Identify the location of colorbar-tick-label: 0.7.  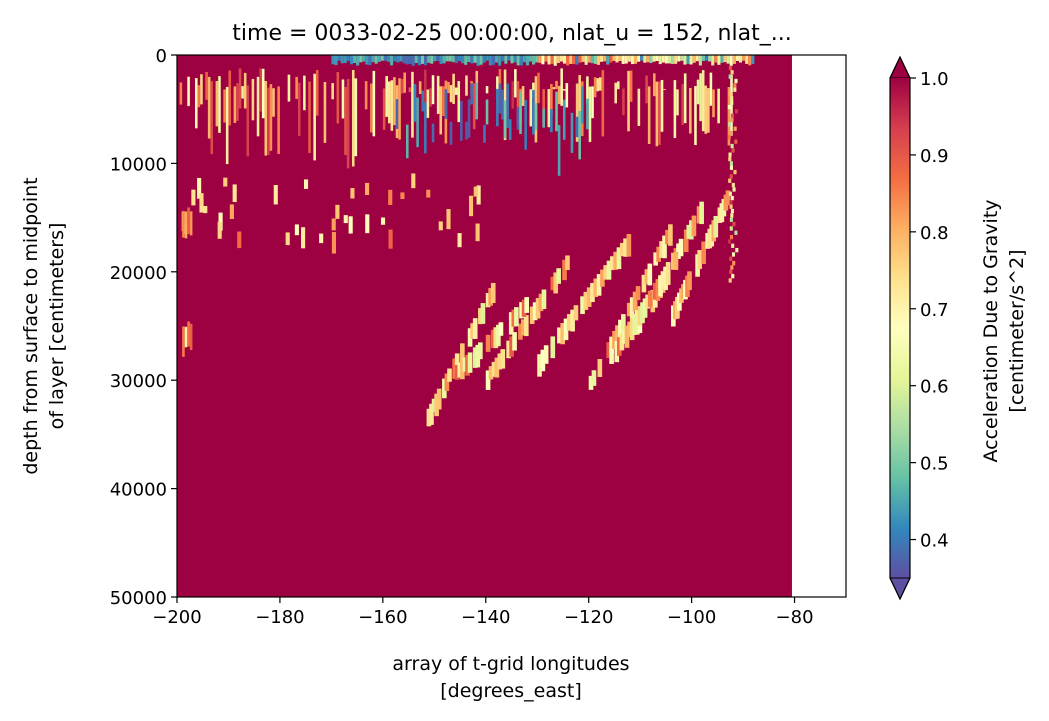
(934, 310).